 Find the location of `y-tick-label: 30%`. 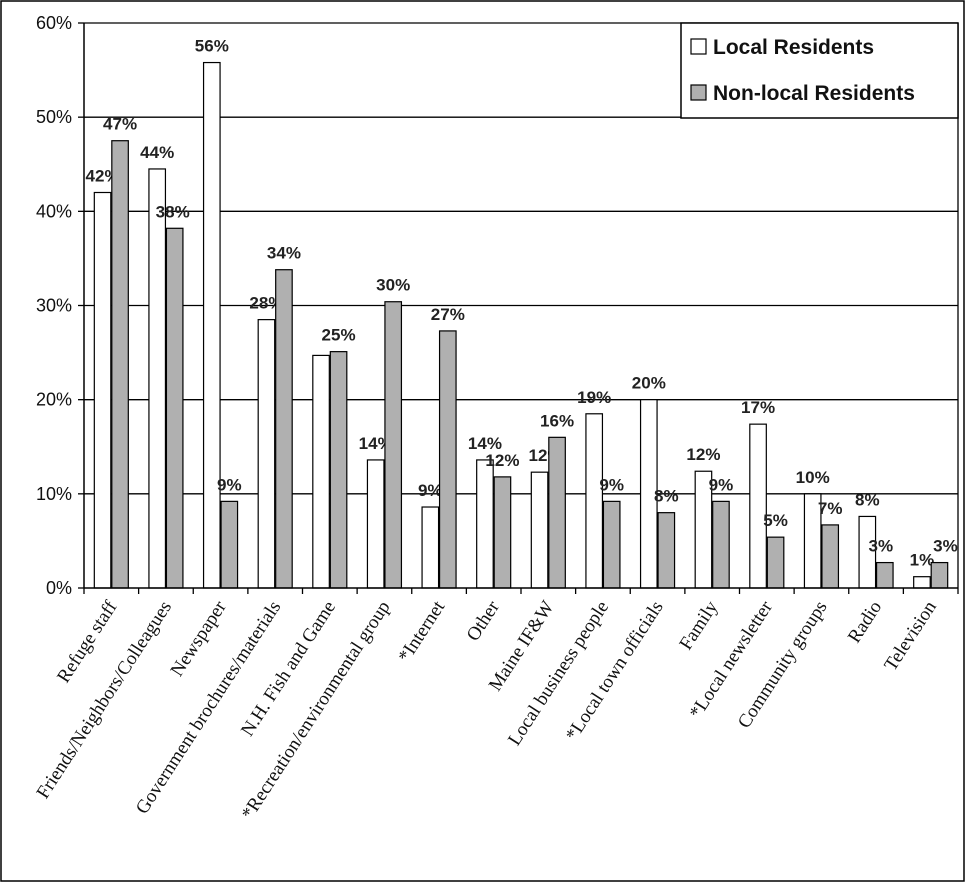

y-tick-label: 30% is located at coordinates (54, 306).